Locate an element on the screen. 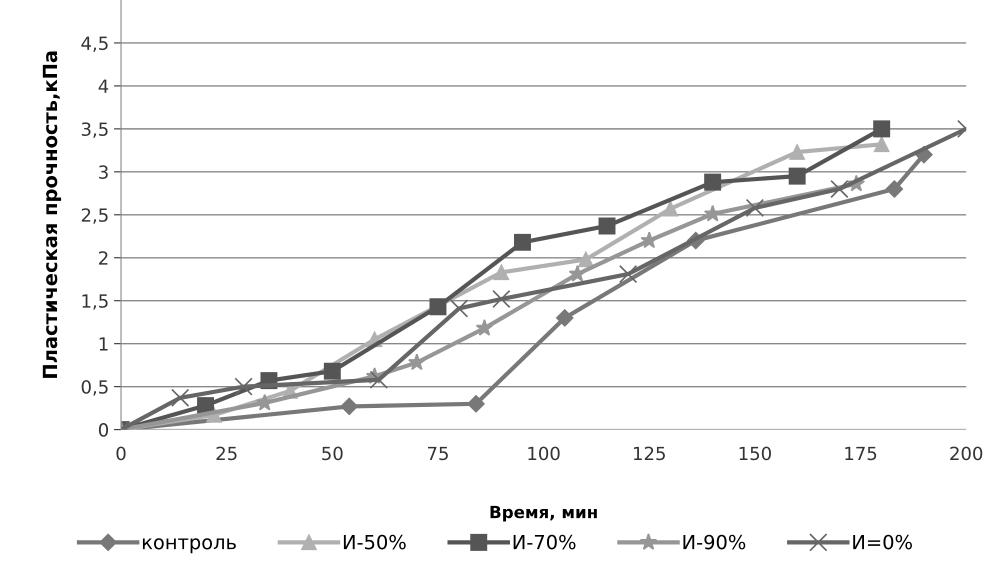 The image size is (992, 569). y-tick-label: 2 is located at coordinates (103, 258).